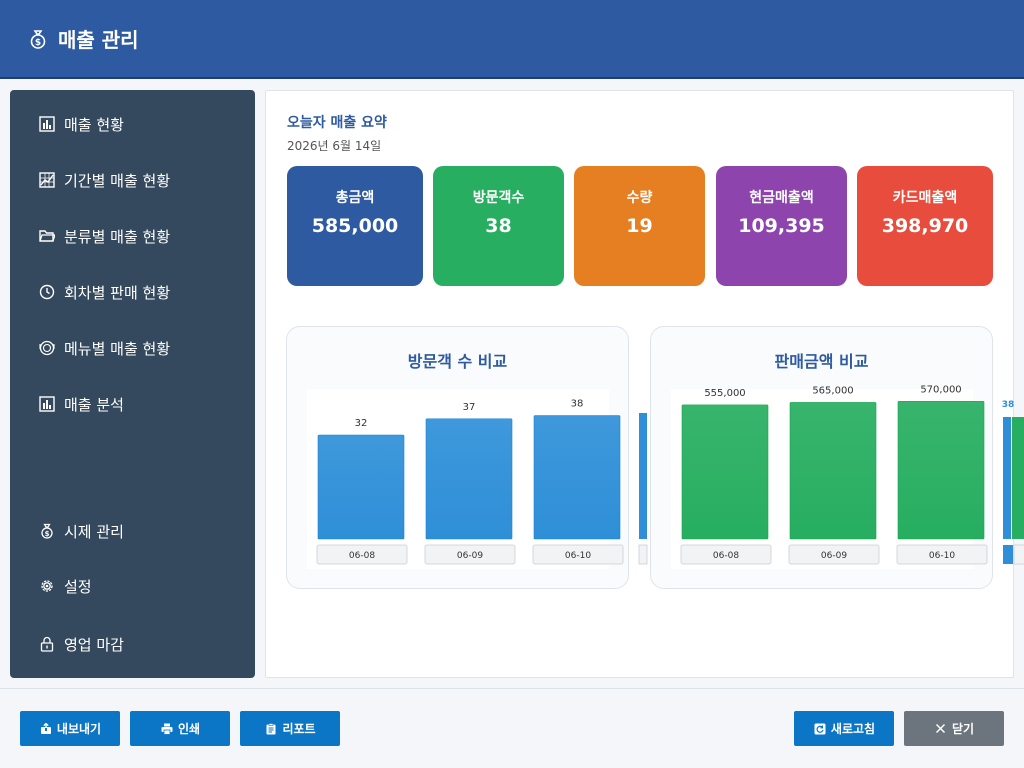 This screenshot has width=1024, height=768. Describe the element at coordinates (117, 180) in the screenshot. I see `sidebar-item-label: 기간별 매출 현황` at that location.